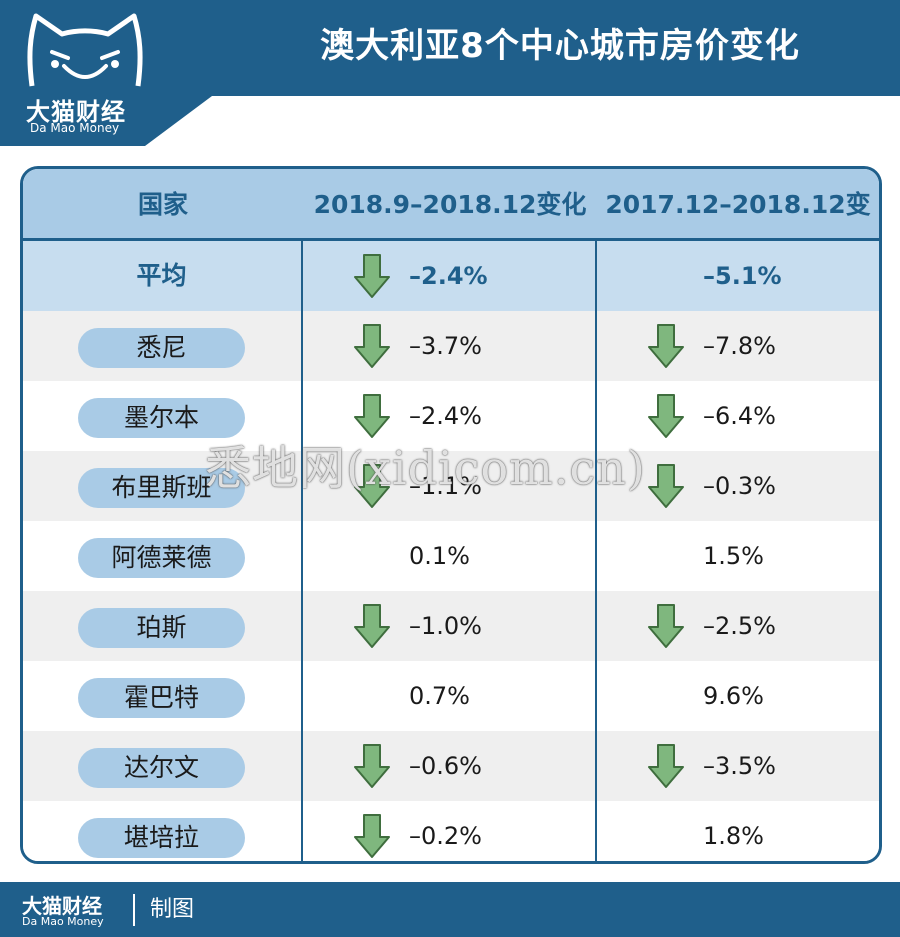 The width and height of the screenshot is (900, 937). I want to click on cat-logo-icon, so click(85, 50).